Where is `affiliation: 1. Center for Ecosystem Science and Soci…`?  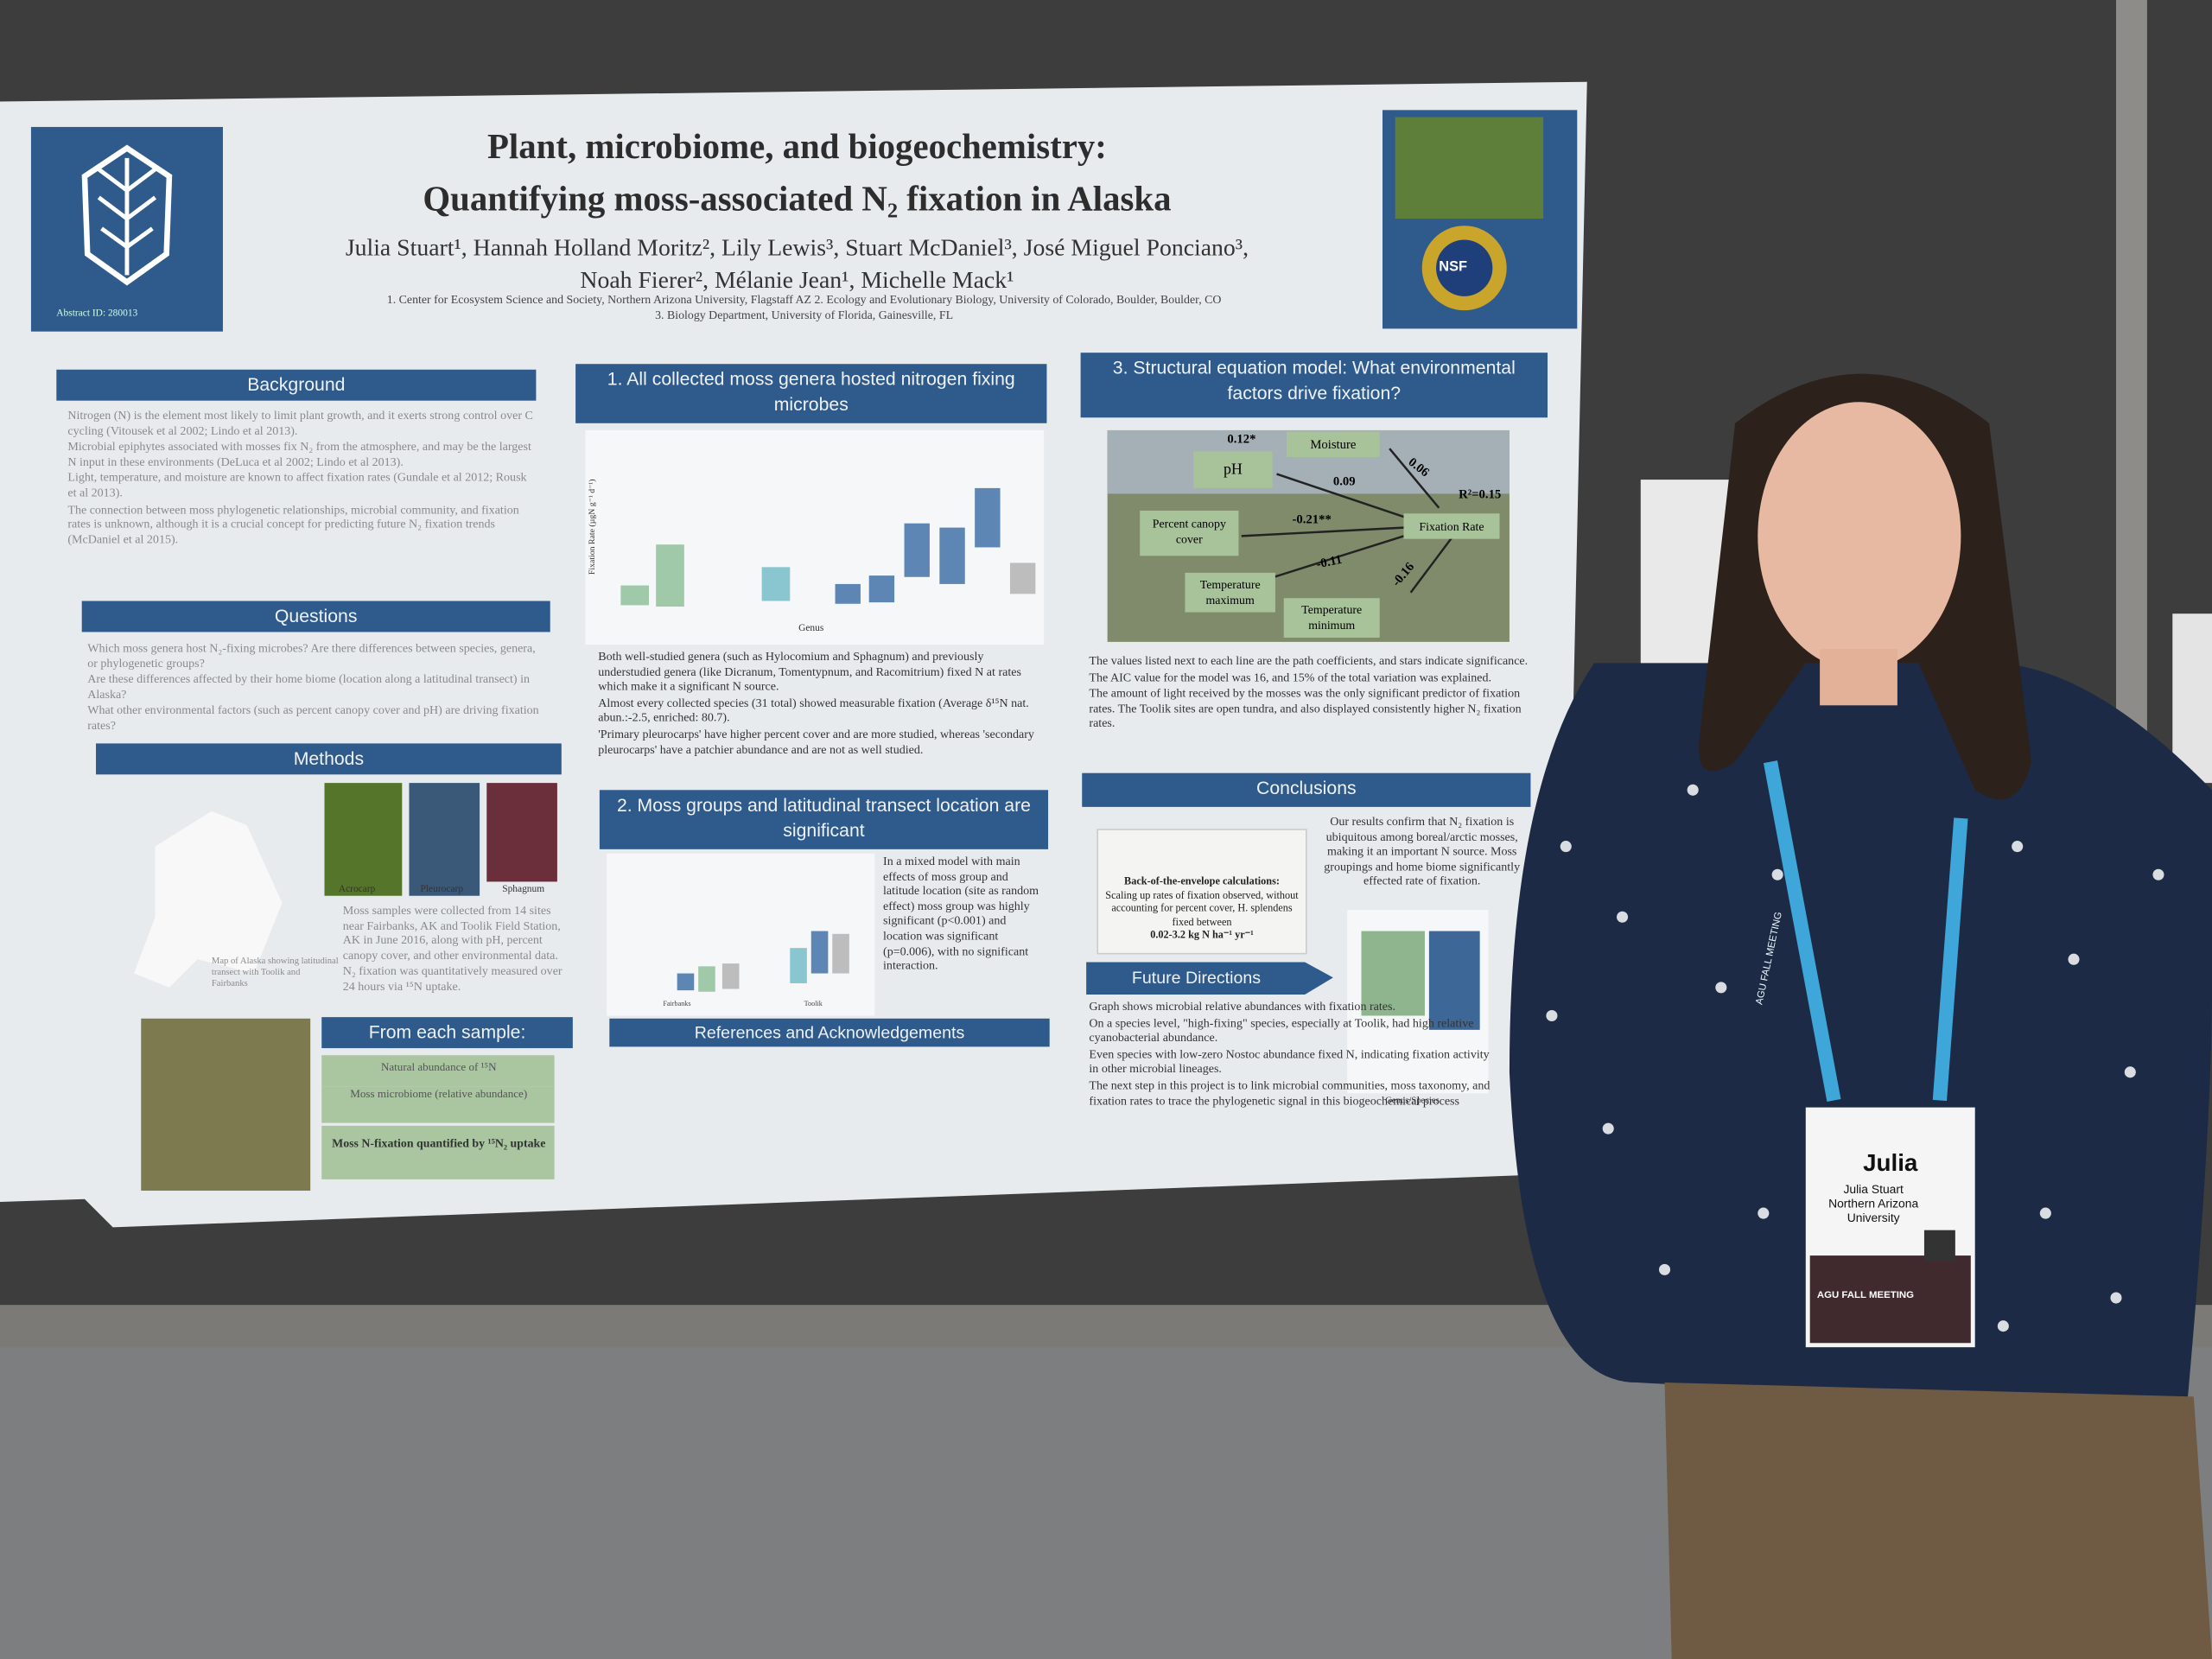 affiliation: 1. Center for Ecosystem Science and Soci… is located at coordinates (804, 299).